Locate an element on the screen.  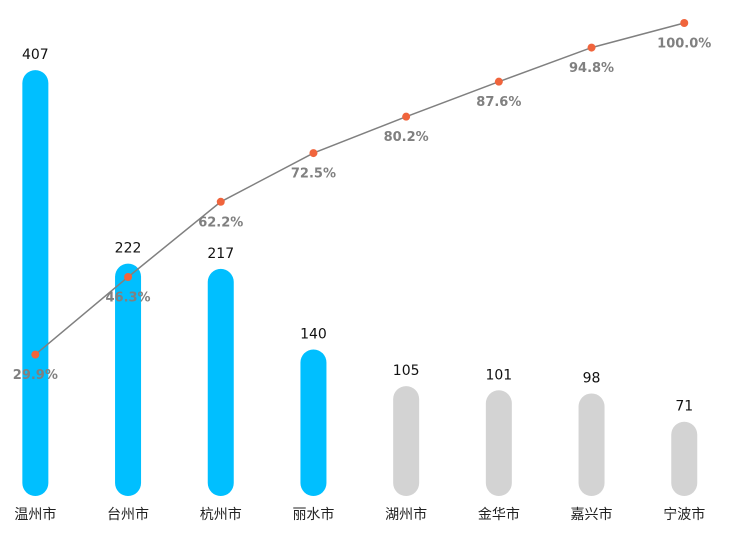
x-tick-label: 嘉兴市 is located at coordinates (592, 514).